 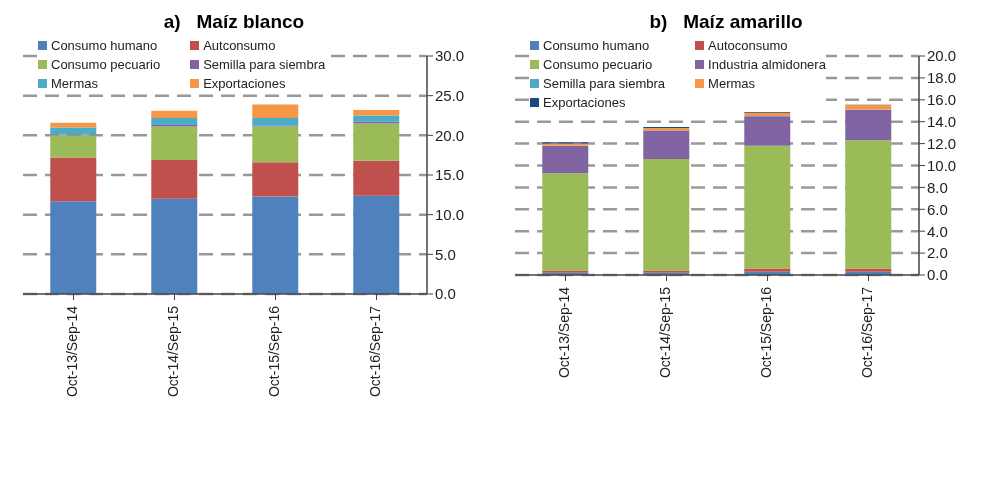 What do you see at coordinates (450, 175) in the screenshot?
I see `y-tick-label: 15.0` at bounding box center [450, 175].